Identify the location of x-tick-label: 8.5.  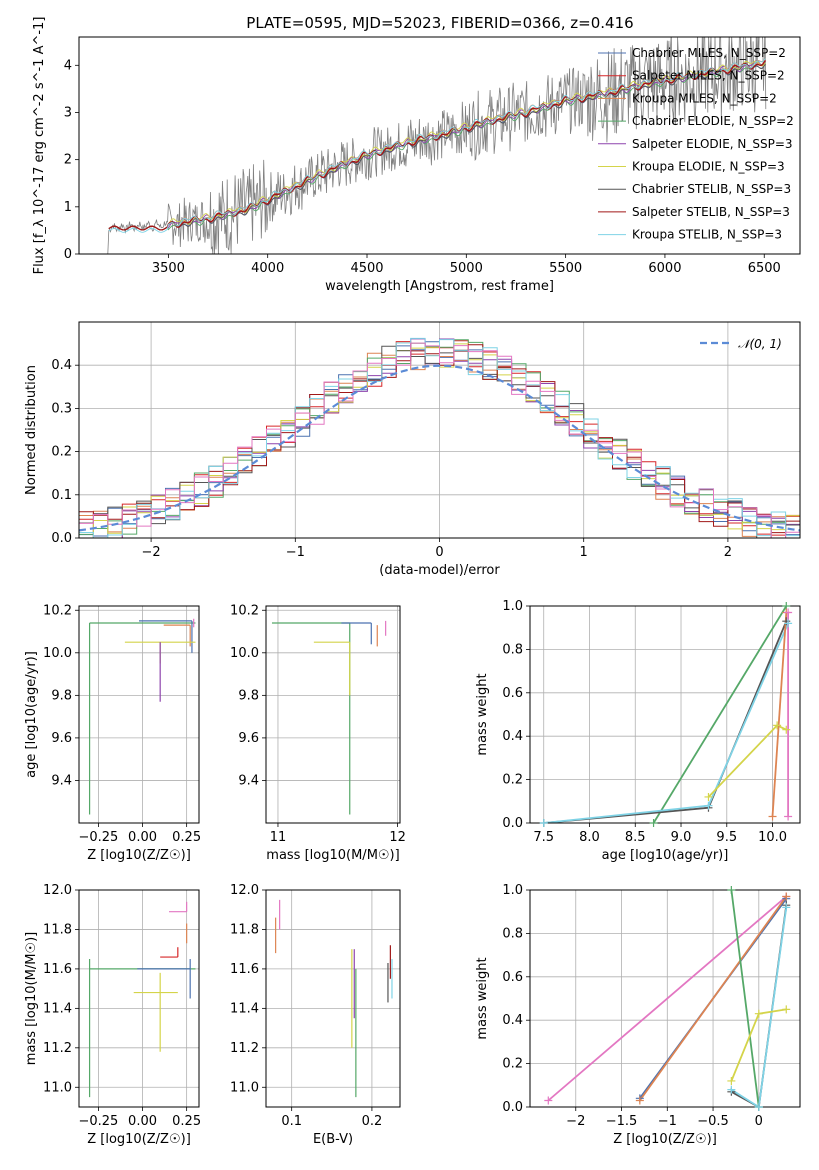
(635, 837).